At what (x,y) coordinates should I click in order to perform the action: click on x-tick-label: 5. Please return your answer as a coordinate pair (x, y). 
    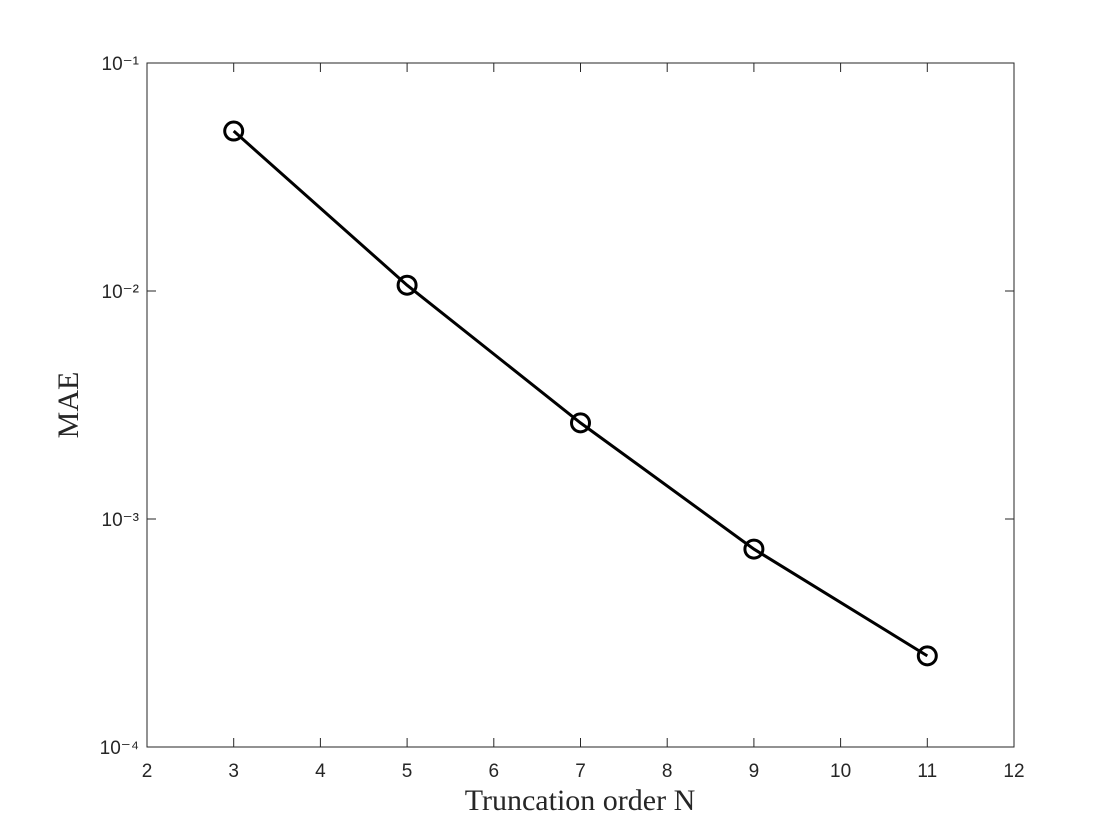
    Looking at the image, I should click on (407, 771).